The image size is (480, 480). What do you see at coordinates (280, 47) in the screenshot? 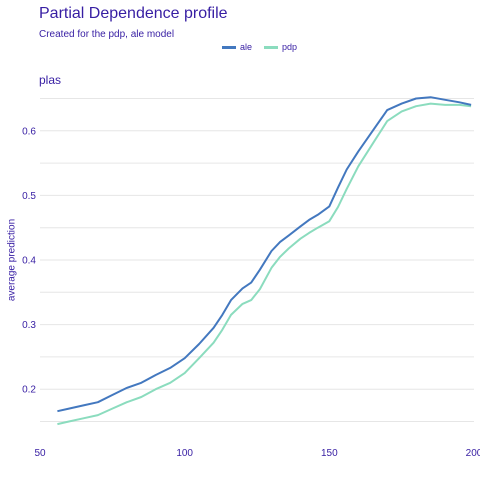
I see `legend-item-pdp: pdp` at bounding box center [280, 47].